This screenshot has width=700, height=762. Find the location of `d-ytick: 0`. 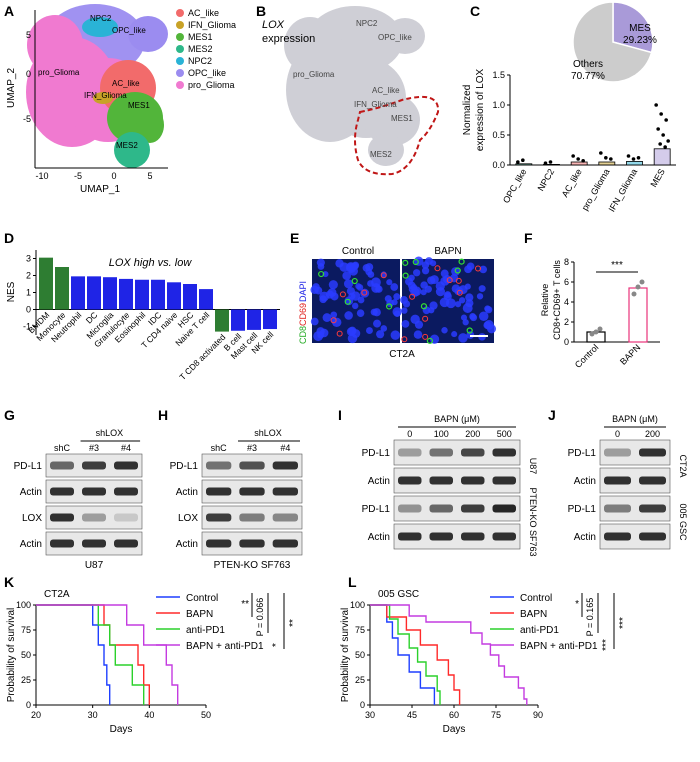

d-ytick: 0 is located at coordinates (28, 310).